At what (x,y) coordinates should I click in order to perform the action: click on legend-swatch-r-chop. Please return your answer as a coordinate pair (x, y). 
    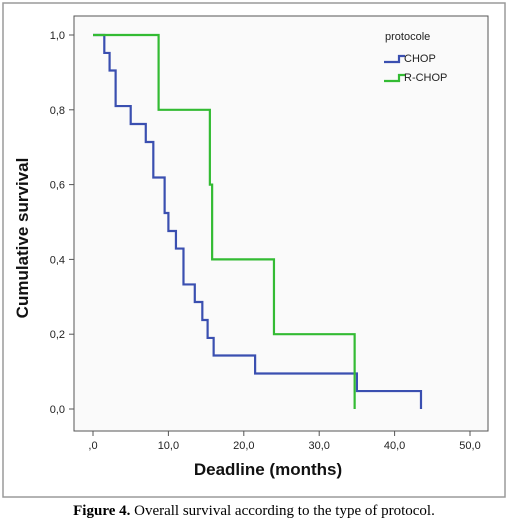
    Looking at the image, I should click on (394, 78).